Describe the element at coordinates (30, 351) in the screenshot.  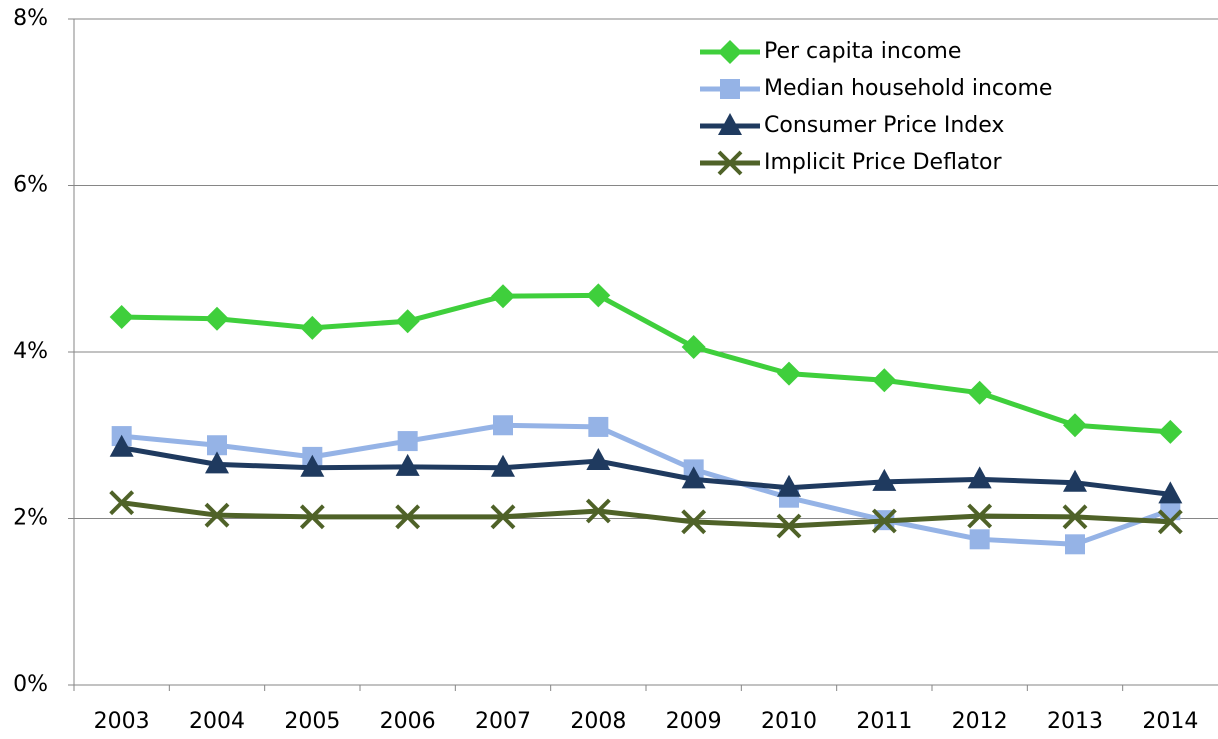
I see `y-tick-label: 4%` at that location.